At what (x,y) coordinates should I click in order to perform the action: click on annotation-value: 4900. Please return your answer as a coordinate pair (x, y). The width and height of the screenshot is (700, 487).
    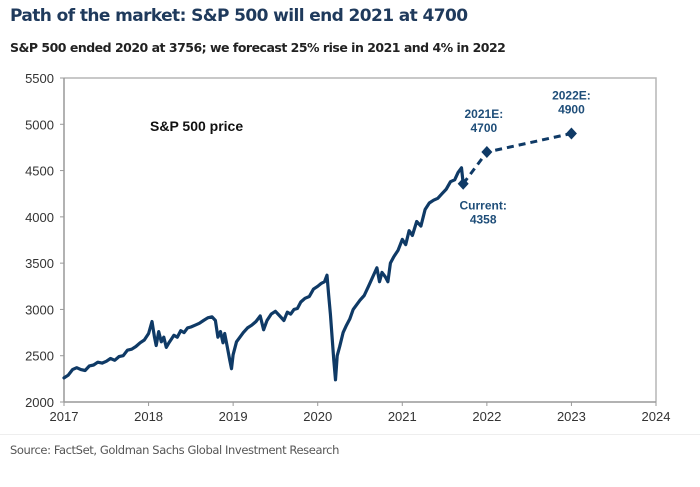
    Looking at the image, I should click on (571, 110).